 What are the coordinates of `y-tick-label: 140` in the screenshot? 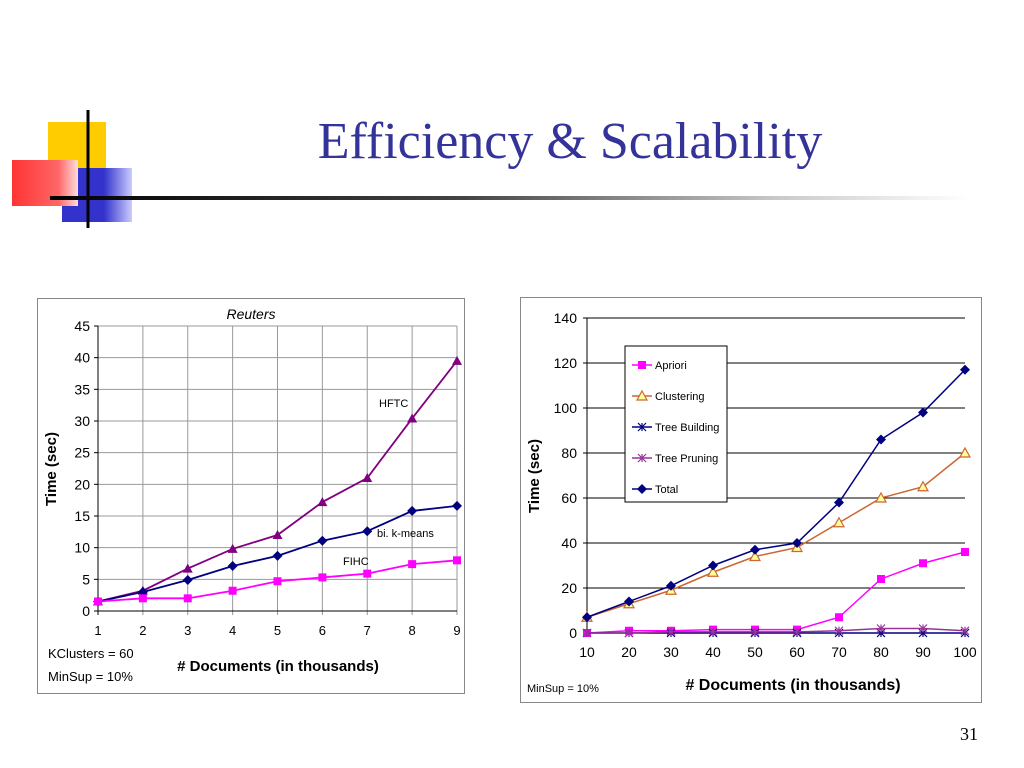 It's located at (566, 318).